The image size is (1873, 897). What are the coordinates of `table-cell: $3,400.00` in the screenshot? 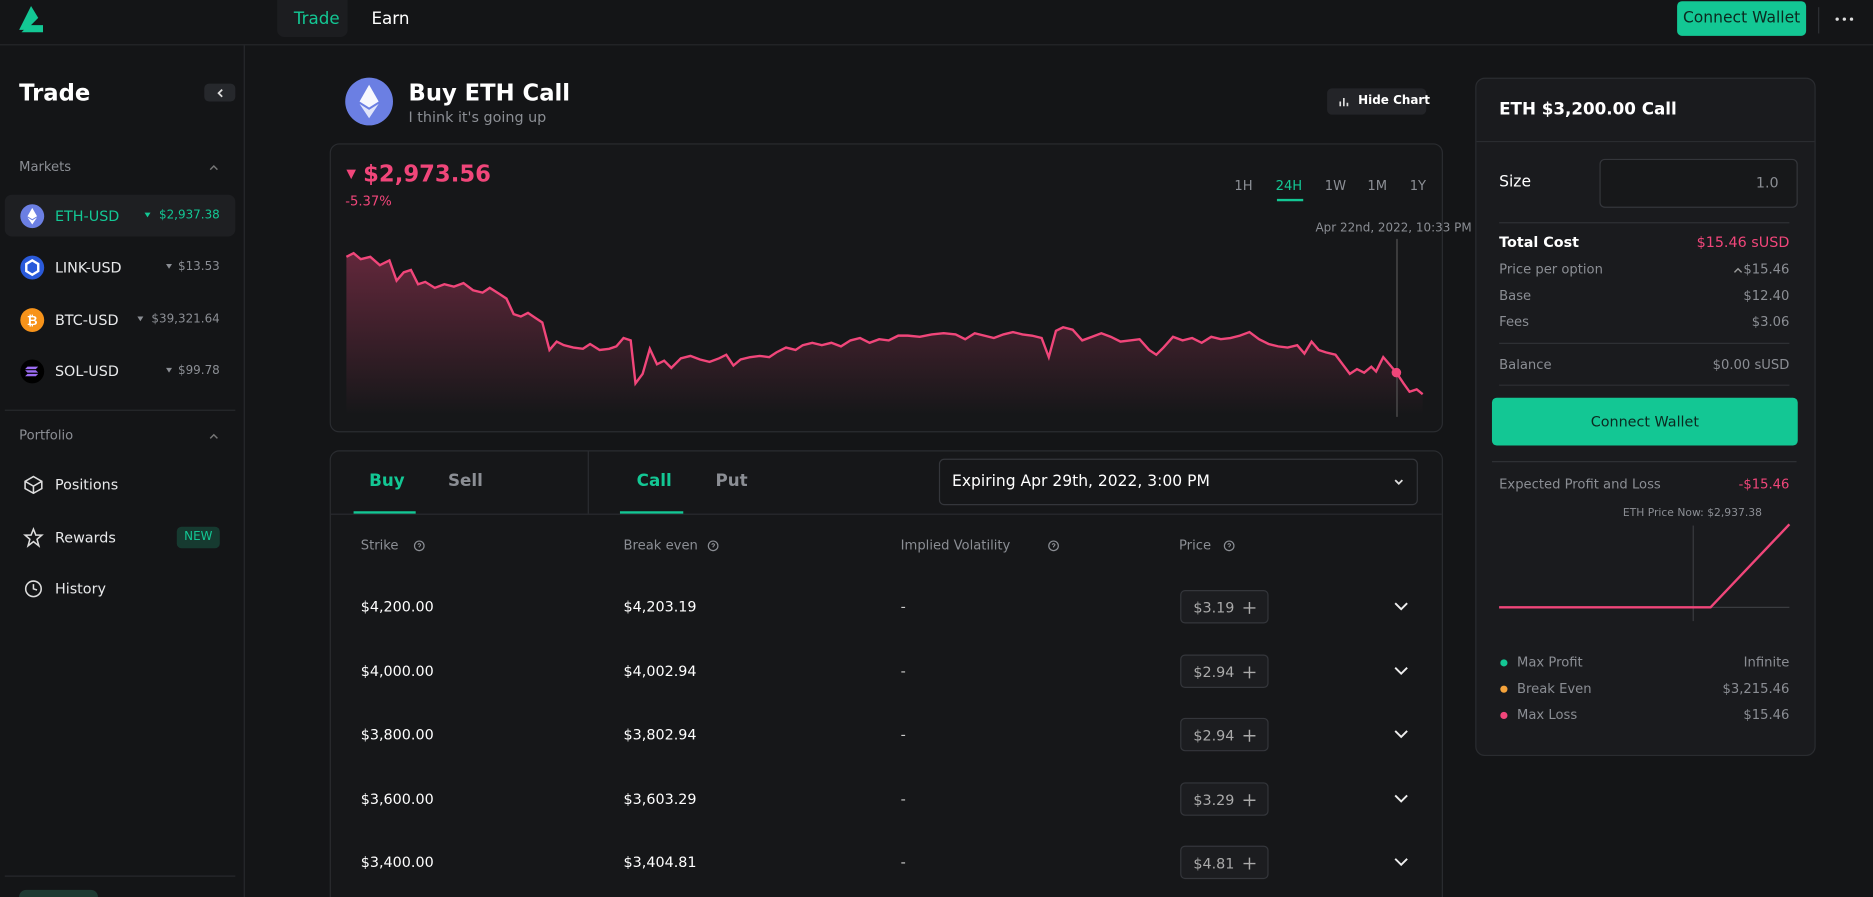 It's located at (397, 862).